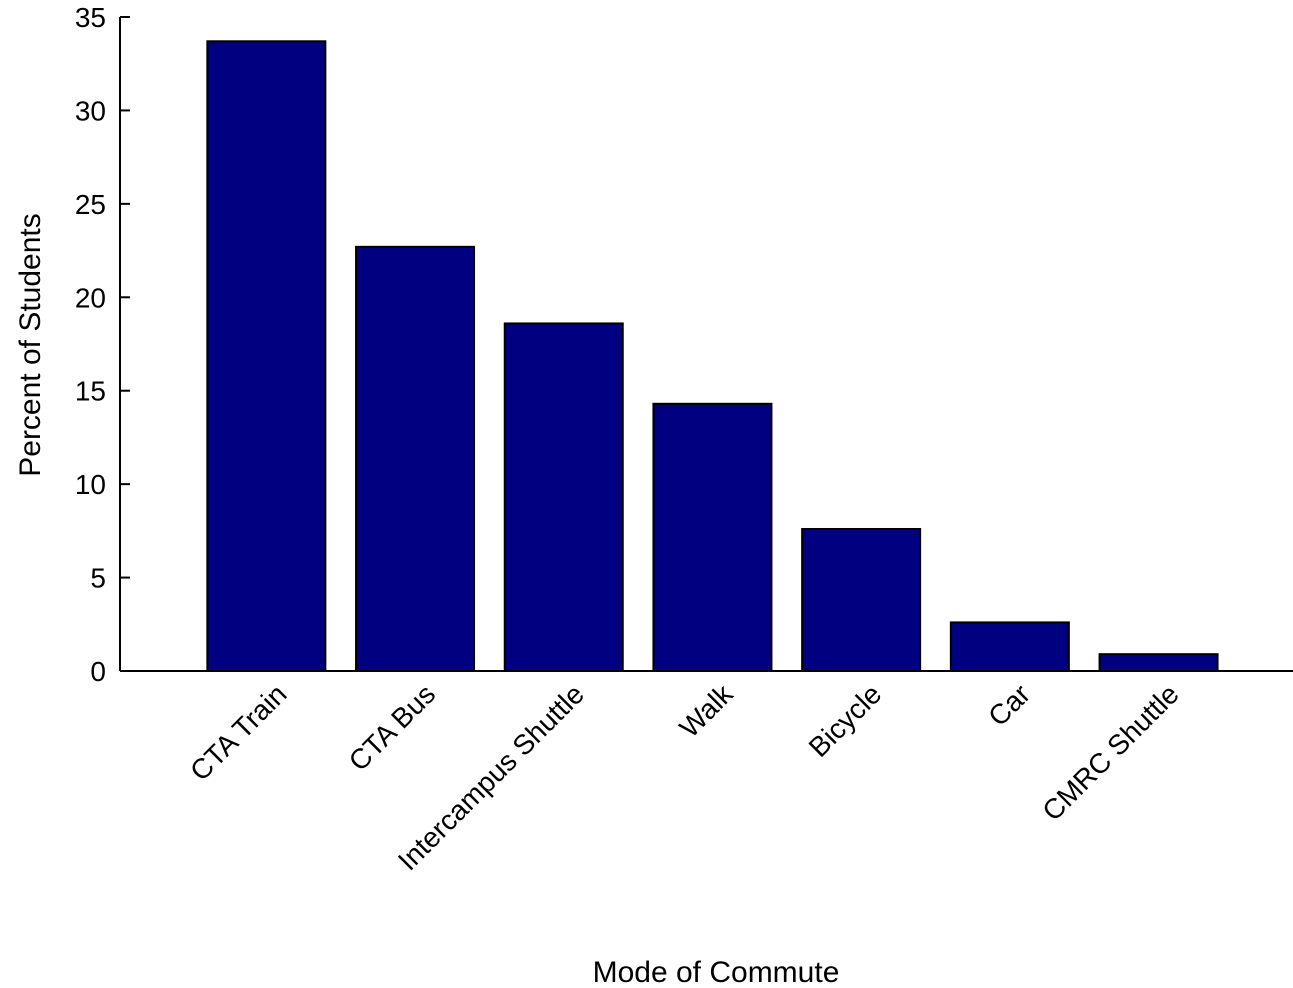  Describe the element at coordinates (30, 345) in the screenshot. I see `y-axis-title: Percent of Students` at that location.